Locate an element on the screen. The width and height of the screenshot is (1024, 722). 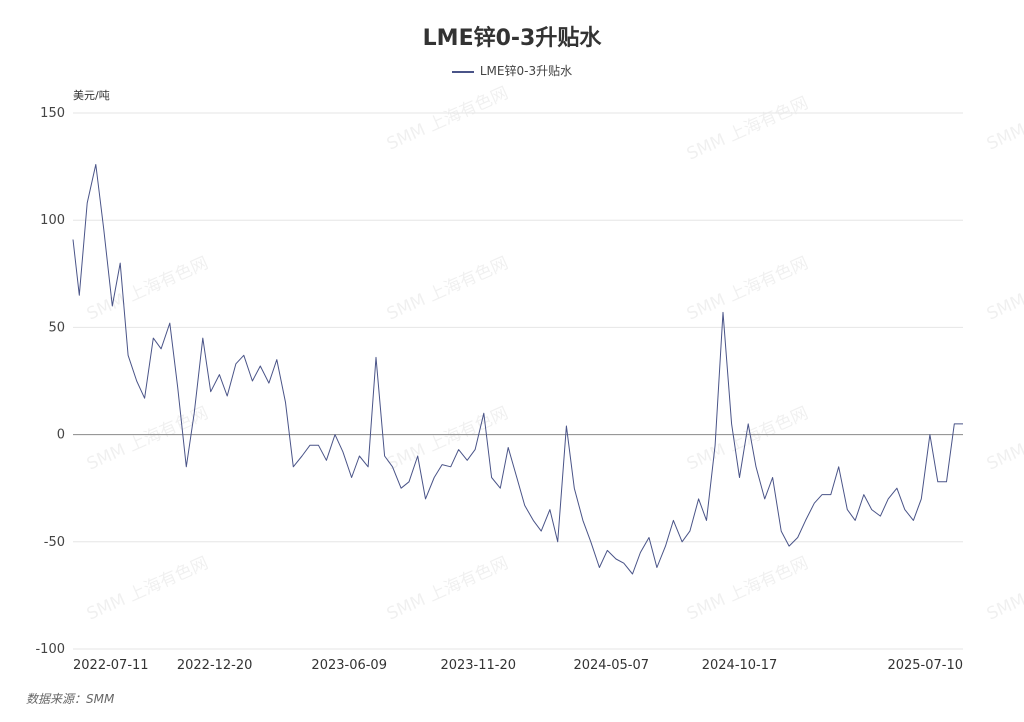
y-tick-label: 0 is located at coordinates (61, 435).